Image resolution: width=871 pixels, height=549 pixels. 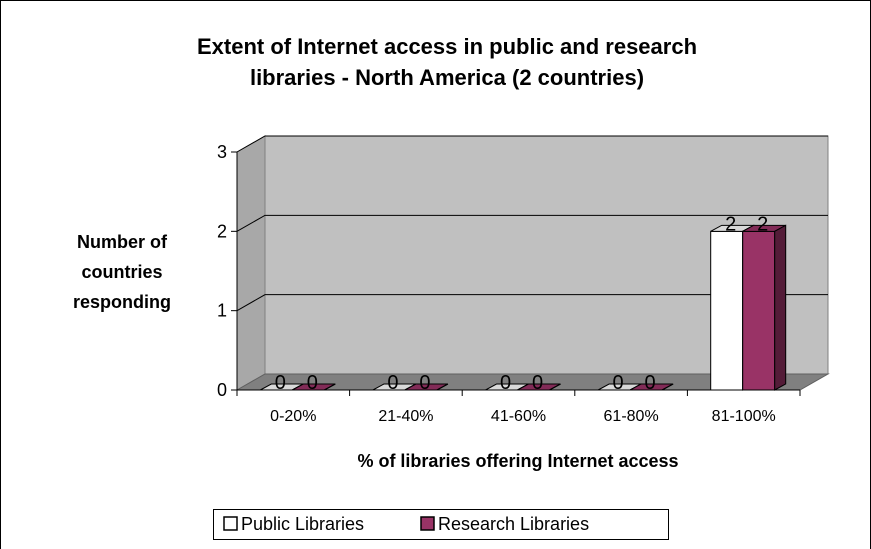 What do you see at coordinates (302, 524) in the screenshot?
I see `legend-label-public: Public Libraries` at bounding box center [302, 524].